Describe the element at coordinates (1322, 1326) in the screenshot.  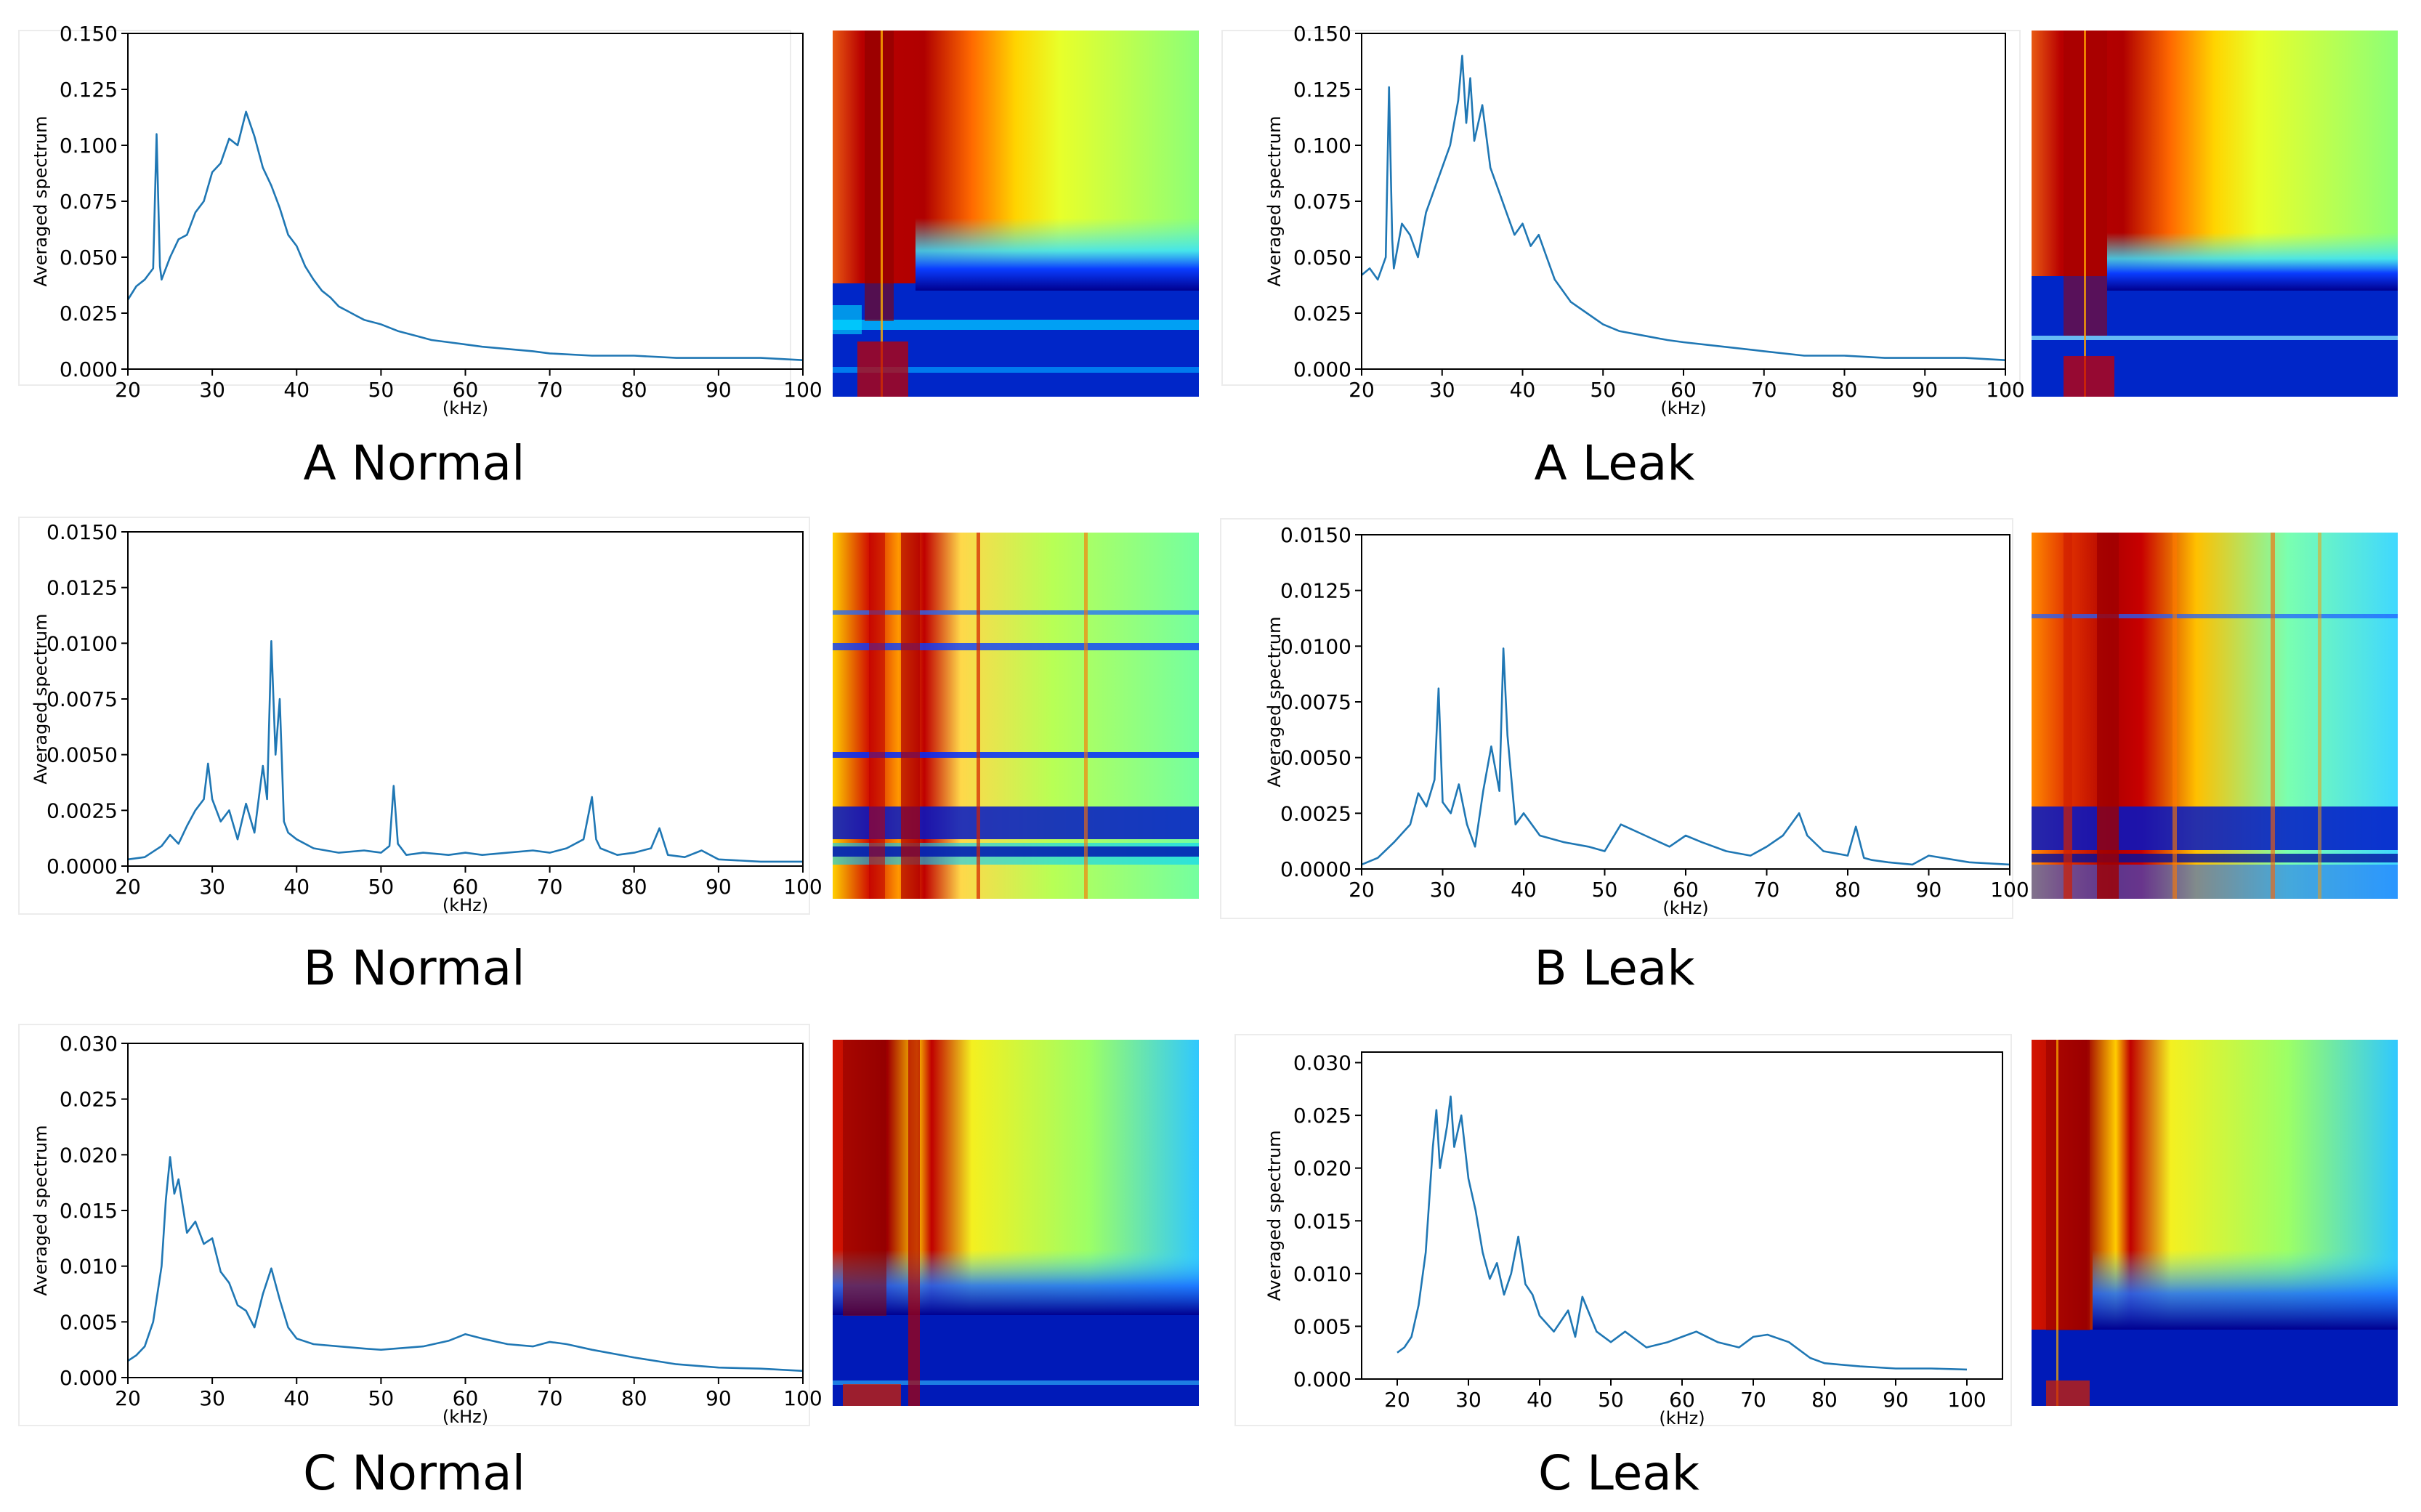
I see `y-tick-label: 0.005` at that location.